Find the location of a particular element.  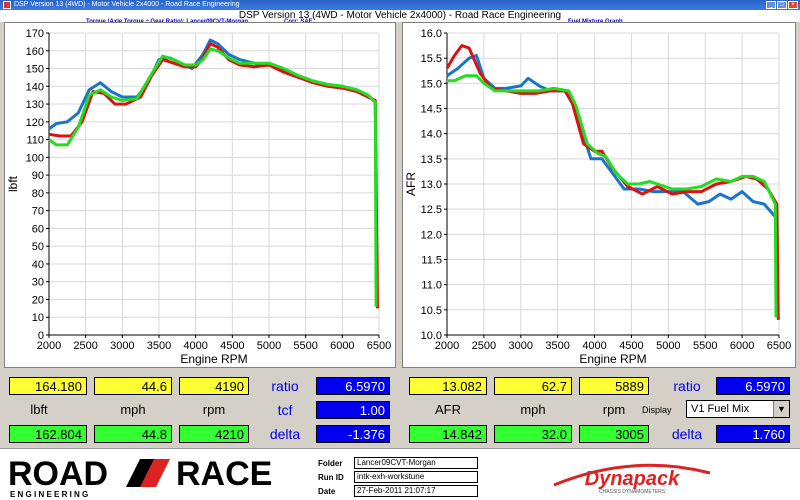

y-axis-label: lbft is located at coordinates (13, 183).